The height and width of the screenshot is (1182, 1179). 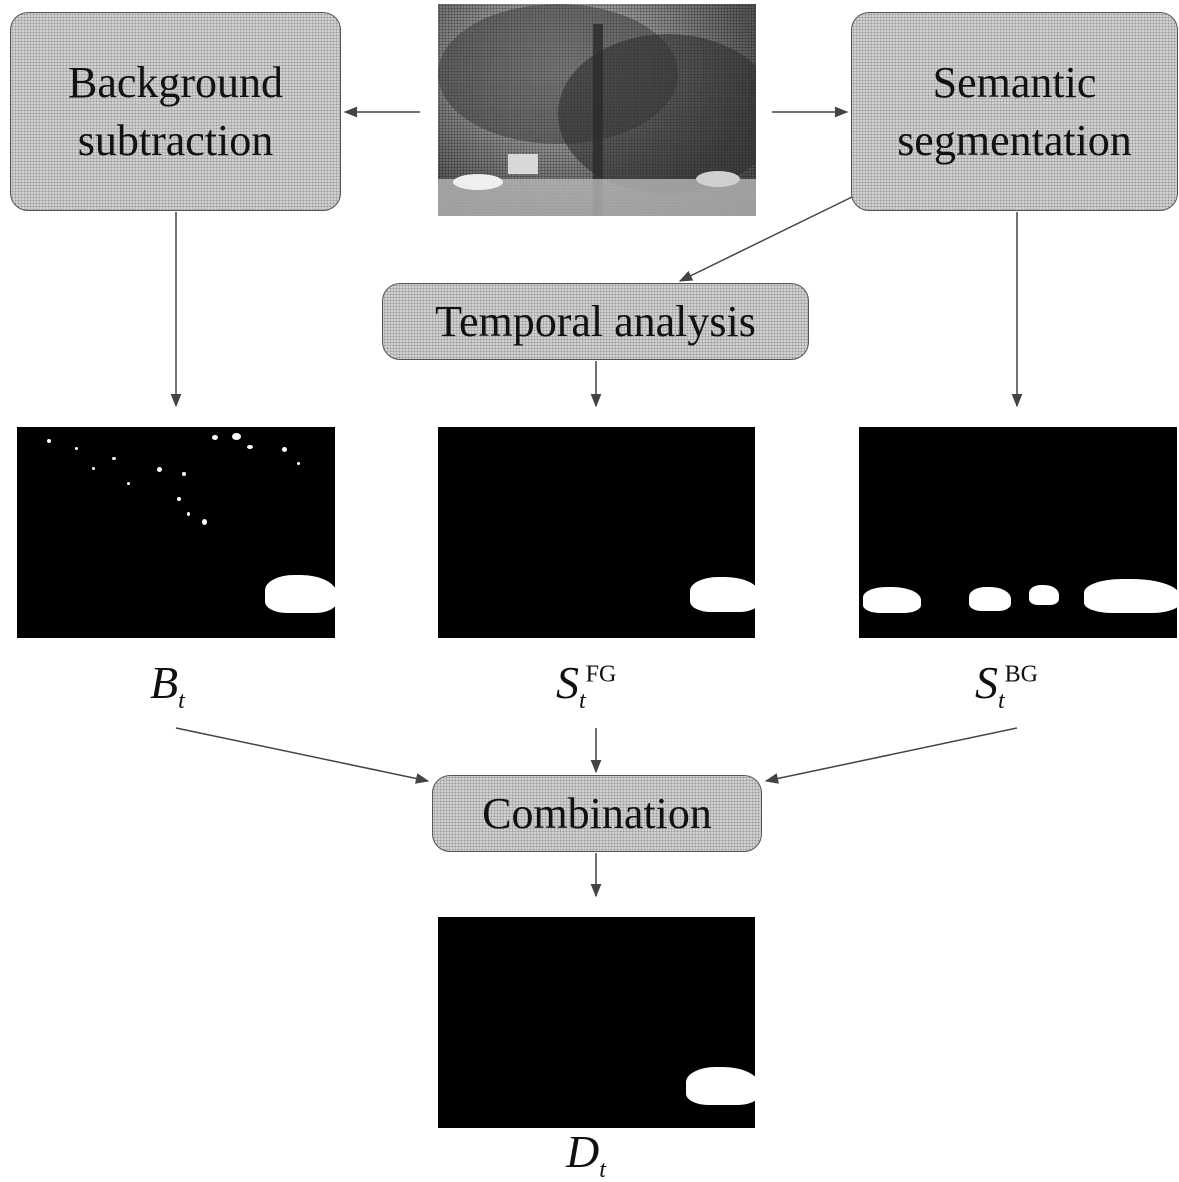 I want to click on arrow-segmentation-to-temporal-analysis, so click(x=766, y=239).